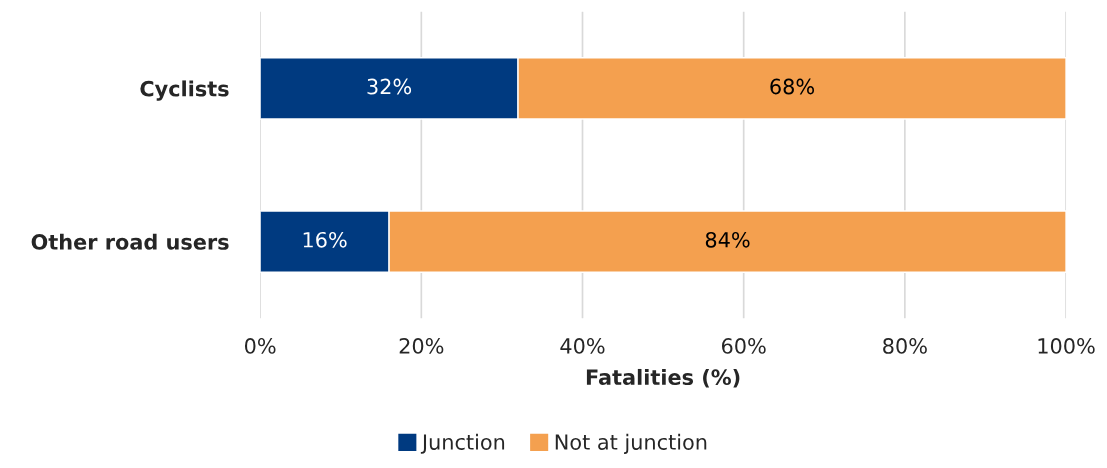 The image size is (1107, 468). Describe the element at coordinates (727, 239) in the screenshot. I see `data-label: 84%` at that location.